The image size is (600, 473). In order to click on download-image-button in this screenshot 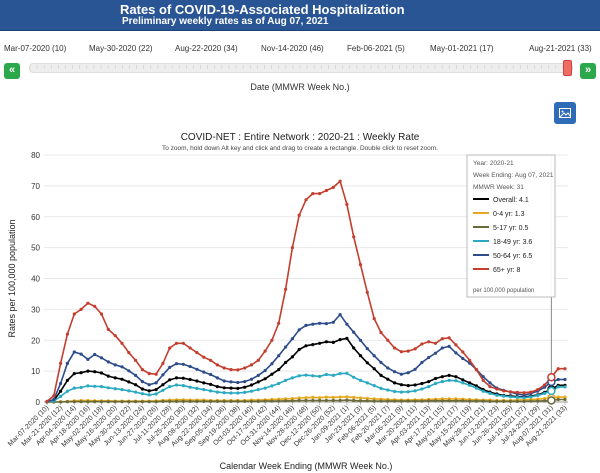, I will do `click(565, 113)`.